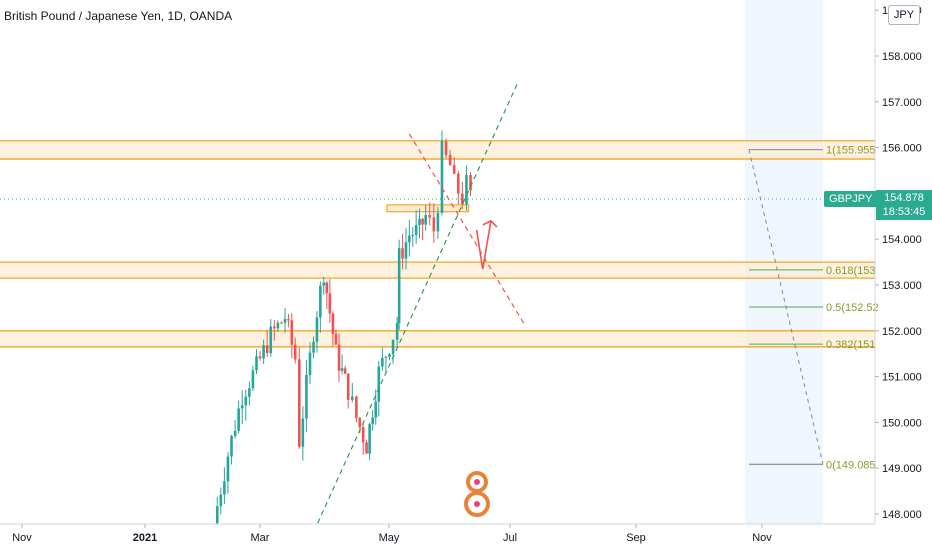 The width and height of the screenshot is (932, 550). What do you see at coordinates (490, 223) in the screenshot?
I see `projection-arrowhead` at bounding box center [490, 223].